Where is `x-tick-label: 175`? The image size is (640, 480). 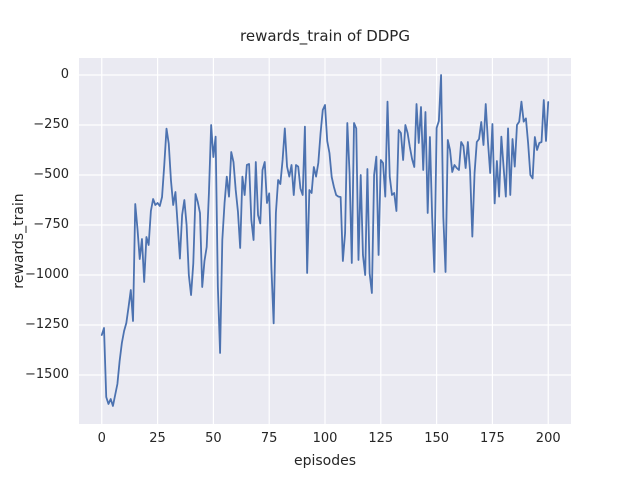
x-tick-label: 175 is located at coordinates (492, 438).